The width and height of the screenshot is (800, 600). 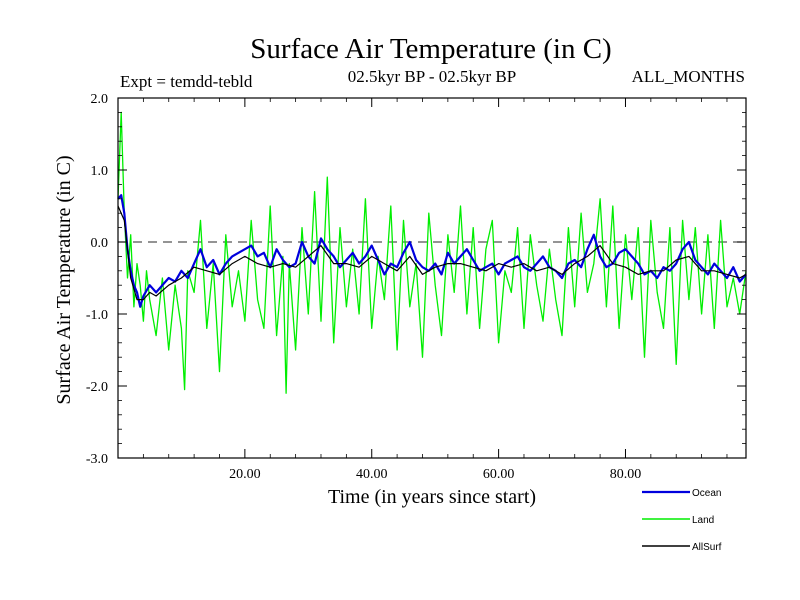 I want to click on y-tick-label: 0.0, so click(x=100, y=243).